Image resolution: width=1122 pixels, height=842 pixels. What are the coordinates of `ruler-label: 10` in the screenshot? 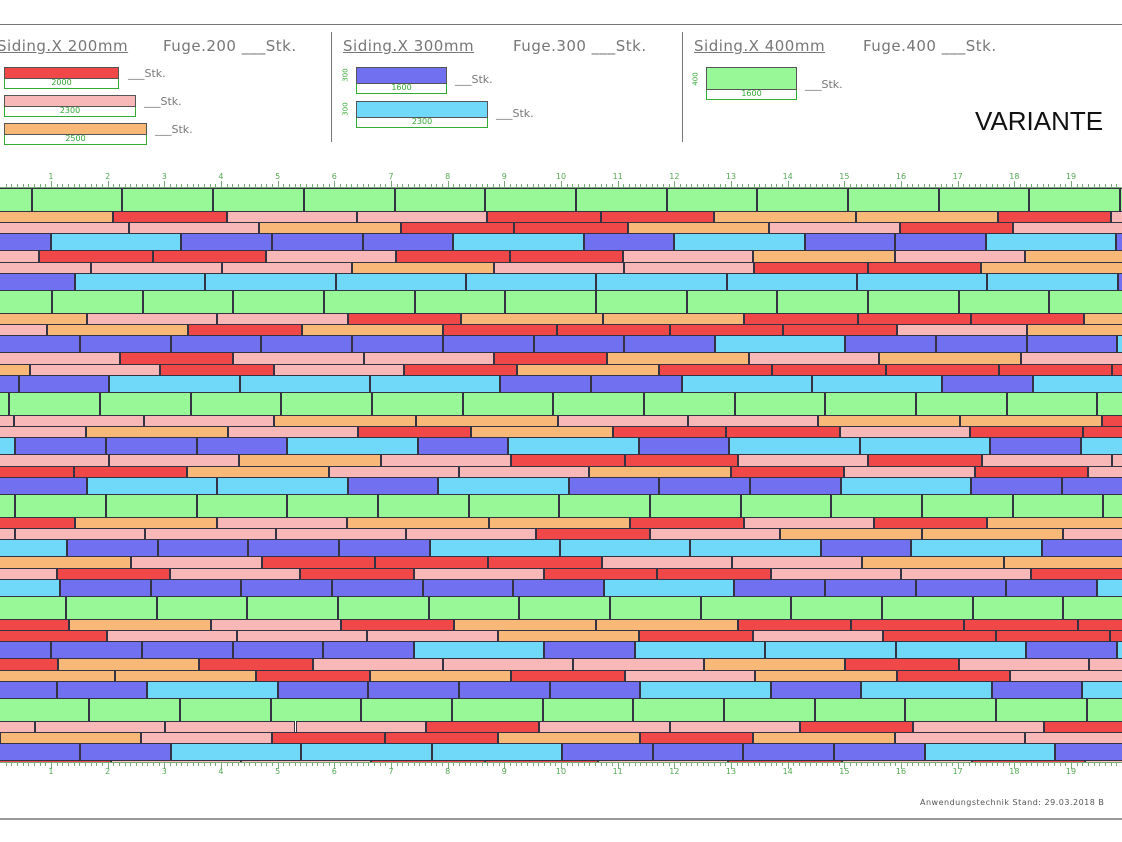 It's located at (561, 176).